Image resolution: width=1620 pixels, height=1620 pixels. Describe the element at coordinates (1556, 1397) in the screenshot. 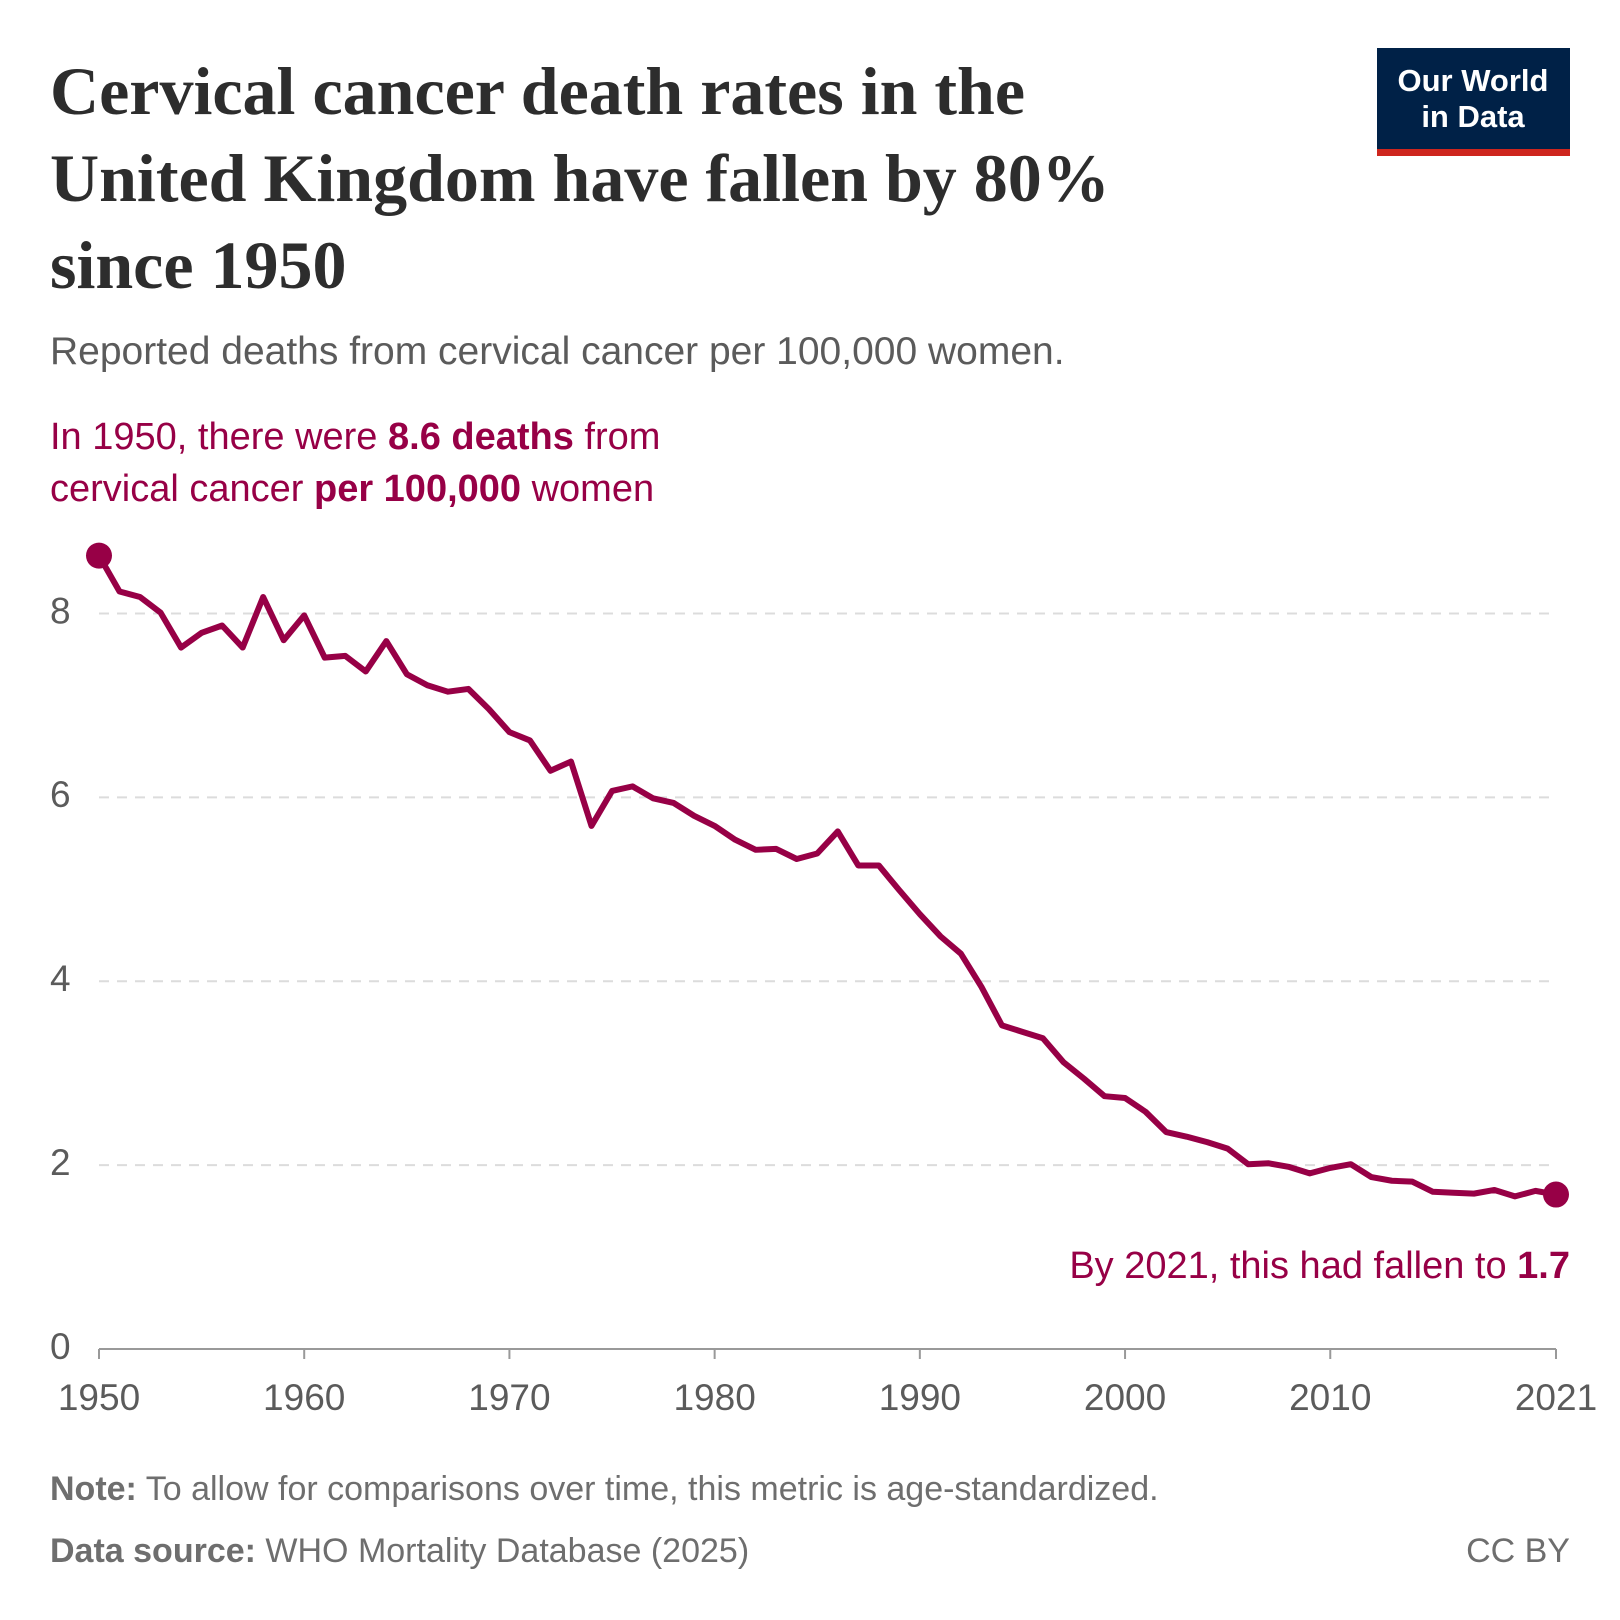

I see `x-tick-label: 2021` at that location.